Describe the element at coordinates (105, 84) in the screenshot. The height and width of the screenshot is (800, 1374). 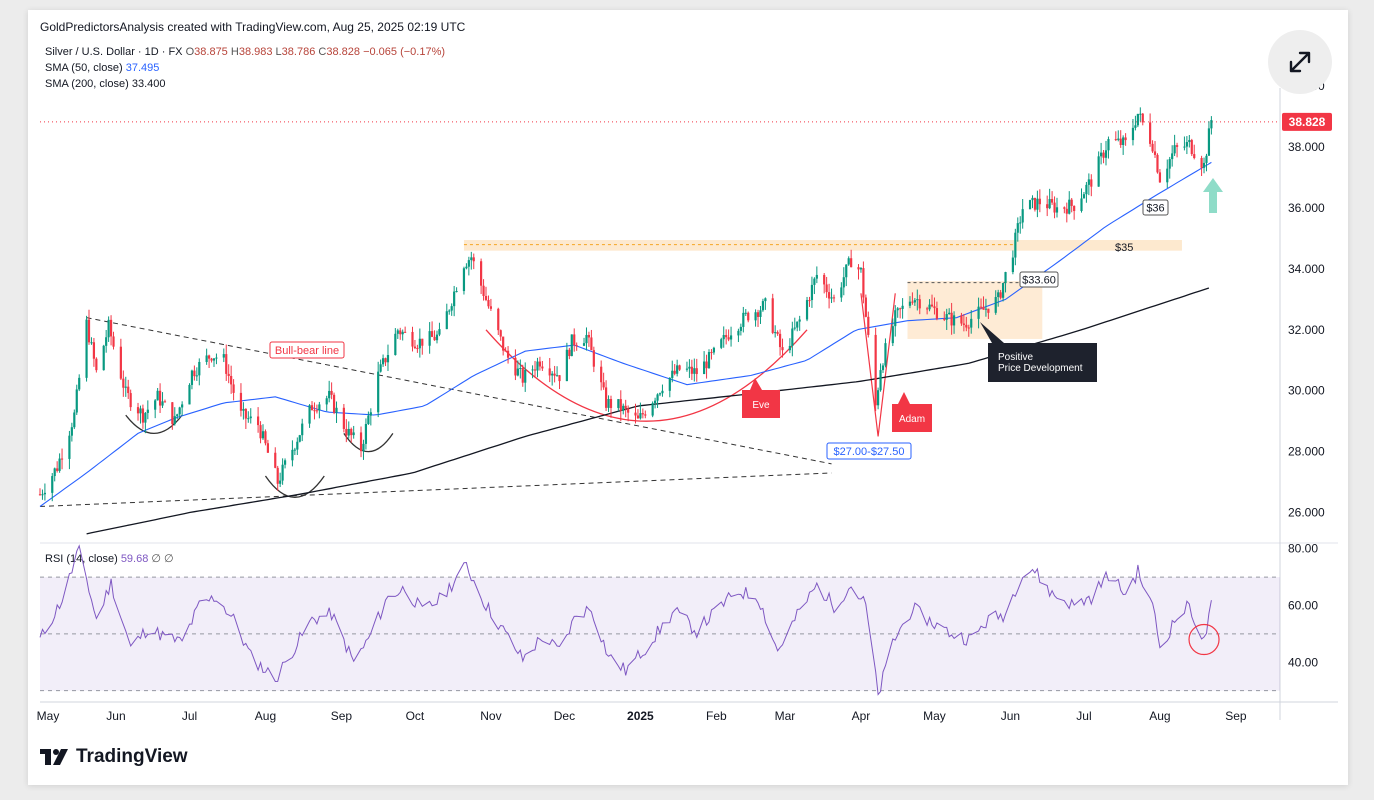
I see `sma200-legend: SMA (200, close) 33.400` at that location.